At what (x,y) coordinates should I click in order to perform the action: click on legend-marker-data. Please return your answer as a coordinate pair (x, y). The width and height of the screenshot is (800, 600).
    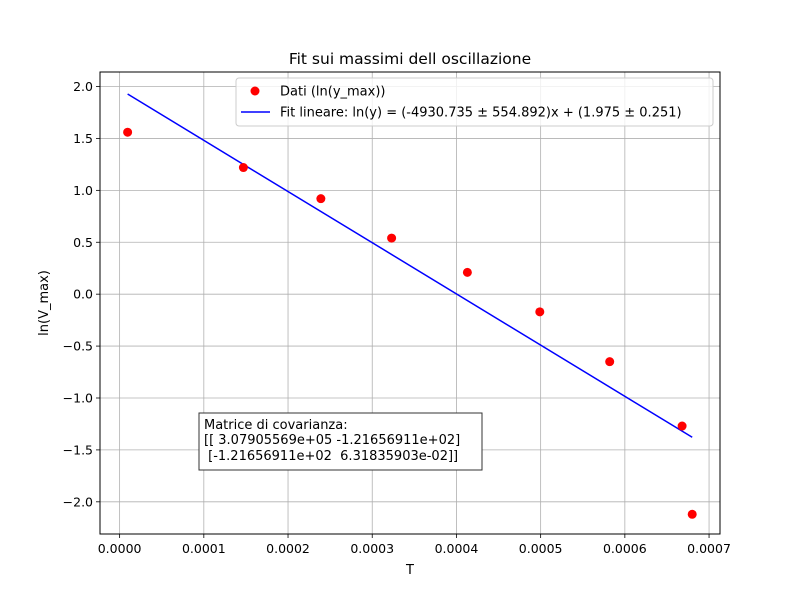
    Looking at the image, I should click on (255, 91).